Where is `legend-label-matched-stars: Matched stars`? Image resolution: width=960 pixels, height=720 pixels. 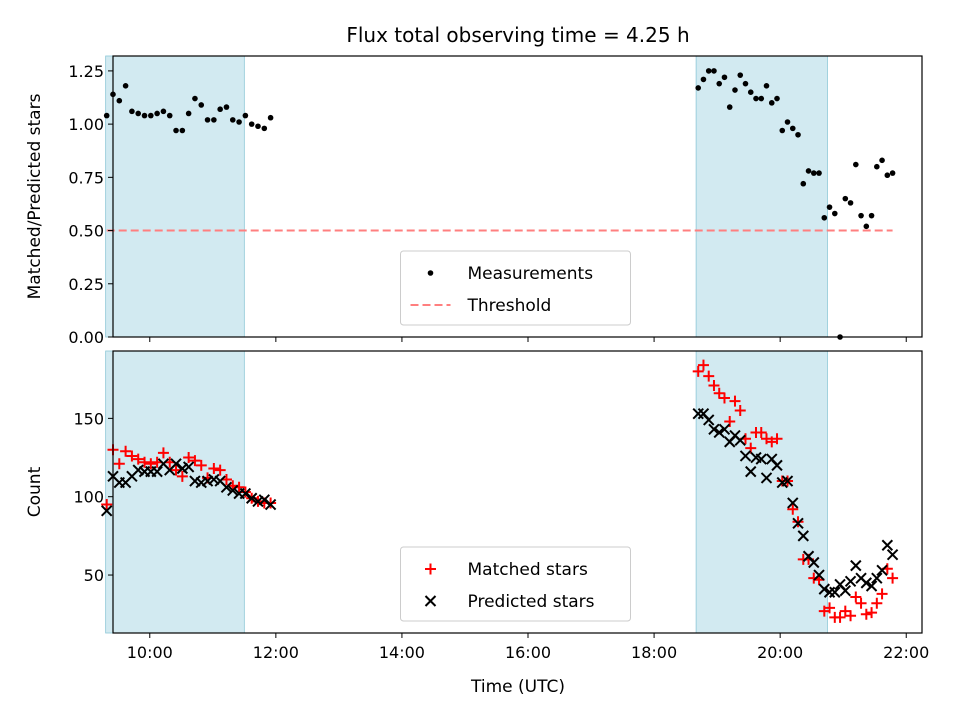
legend-label-matched-stars: Matched stars is located at coordinates (528, 570).